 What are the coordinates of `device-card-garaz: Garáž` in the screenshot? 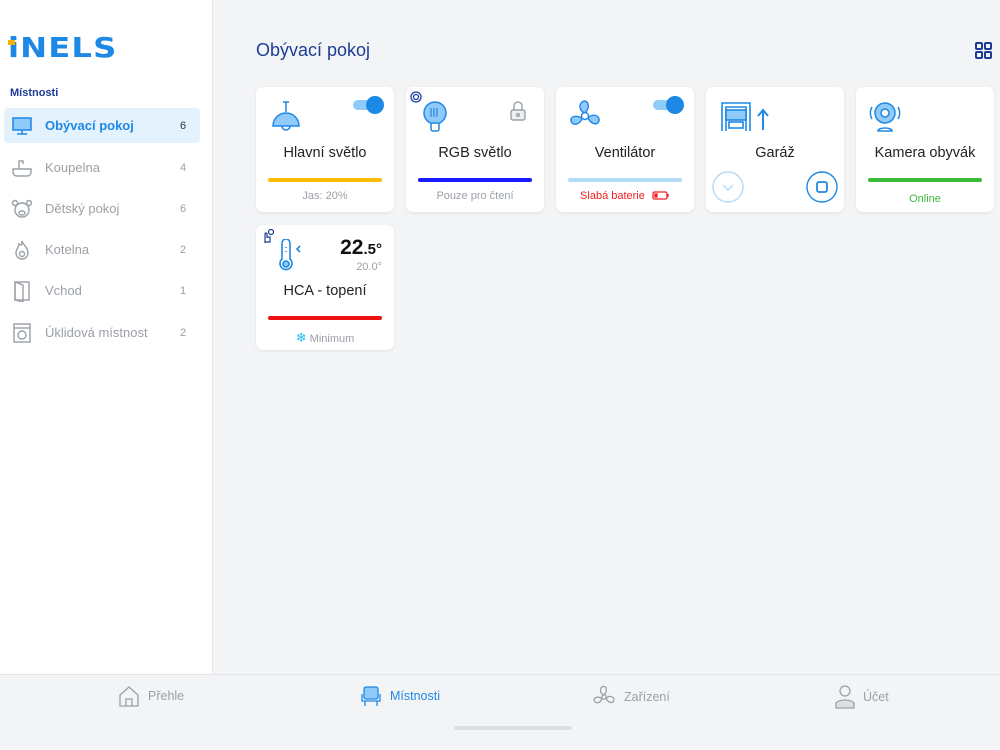 It's located at (775, 149).